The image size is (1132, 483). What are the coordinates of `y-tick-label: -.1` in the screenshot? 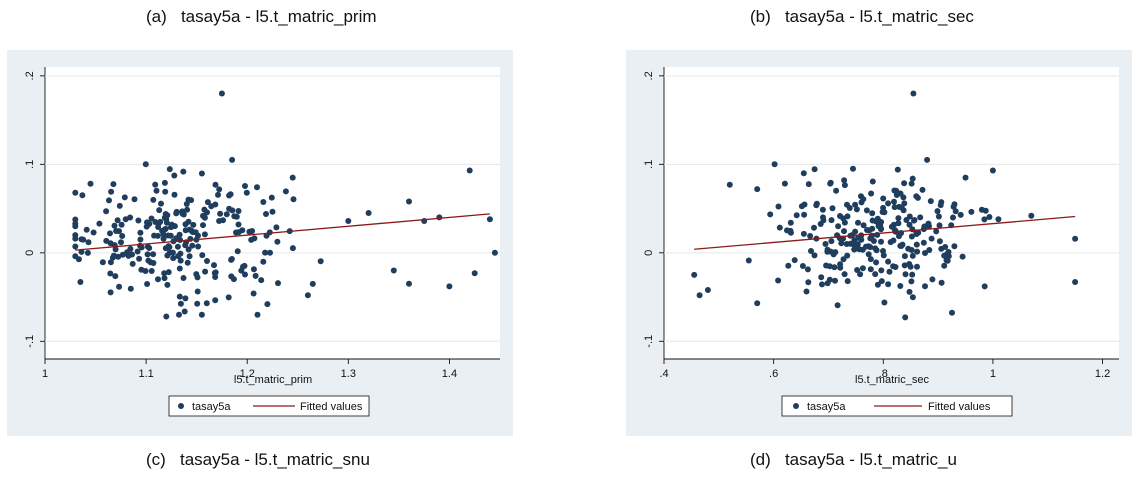 It's located at (30, 341).